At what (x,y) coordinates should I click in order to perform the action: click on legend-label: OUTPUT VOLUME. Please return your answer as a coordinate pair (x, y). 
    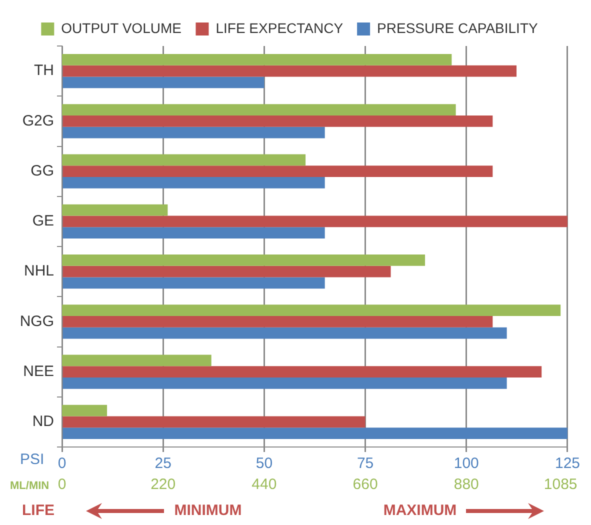
    Looking at the image, I should click on (121, 28).